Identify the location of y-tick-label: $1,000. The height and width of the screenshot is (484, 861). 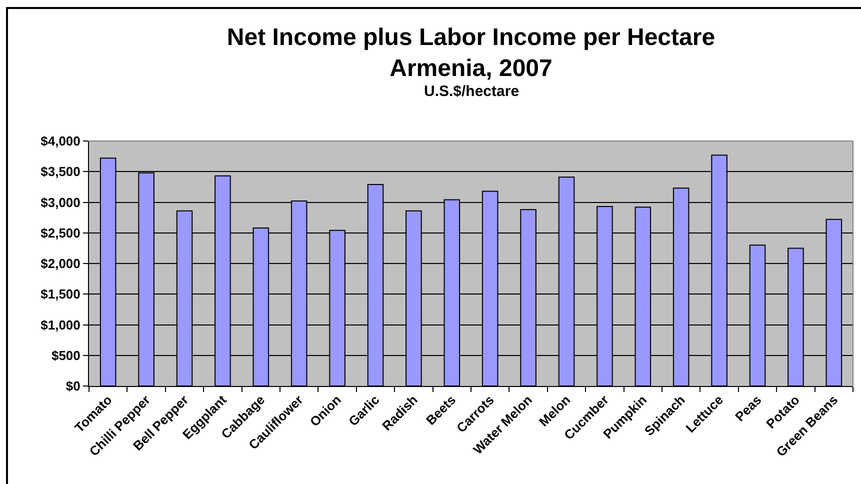
(60, 324).